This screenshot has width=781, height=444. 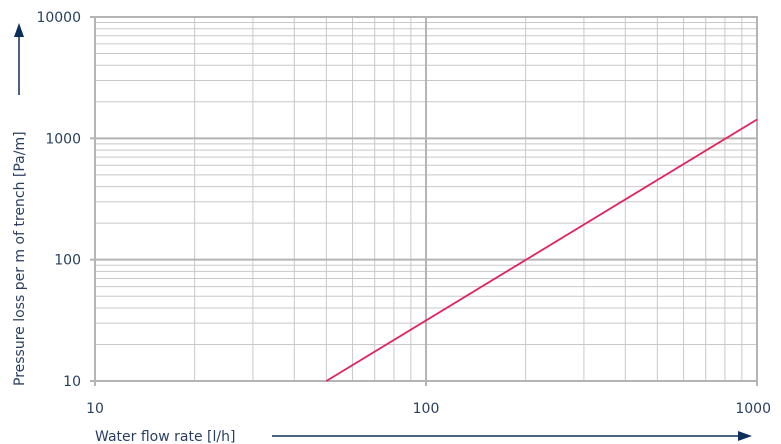 What do you see at coordinates (165, 436) in the screenshot?
I see `x-axis-title: Water flow rate [l/h]` at bounding box center [165, 436].